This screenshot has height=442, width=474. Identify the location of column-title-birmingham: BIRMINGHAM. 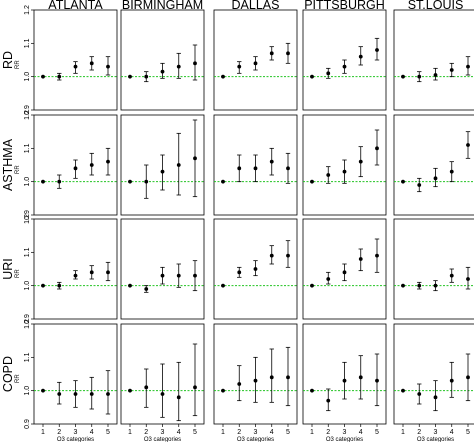
(162, 6).